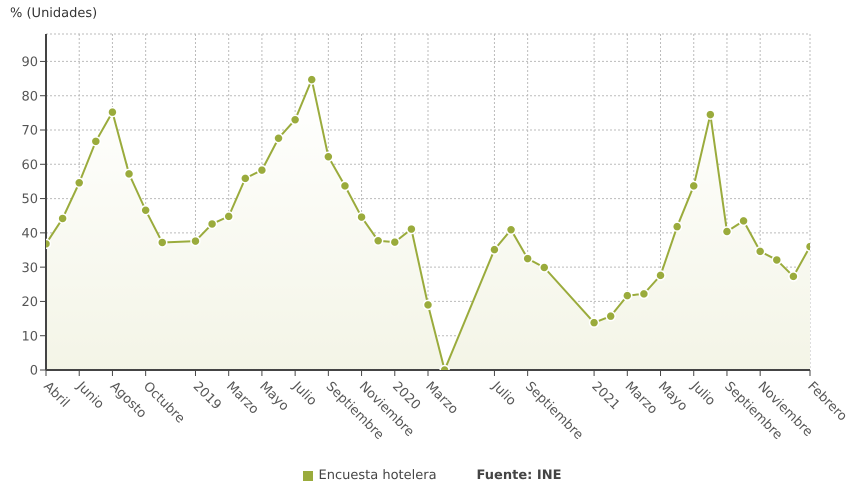 The width and height of the screenshot is (864, 490). What do you see at coordinates (54, 13) in the screenshot?
I see `y-axis-title: % (Unidades)` at bounding box center [54, 13].